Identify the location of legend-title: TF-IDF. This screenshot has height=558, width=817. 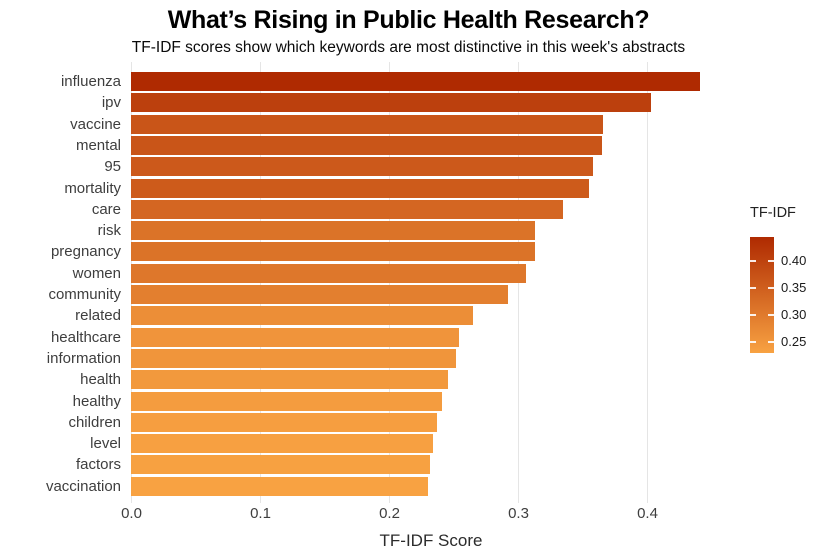
(773, 213).